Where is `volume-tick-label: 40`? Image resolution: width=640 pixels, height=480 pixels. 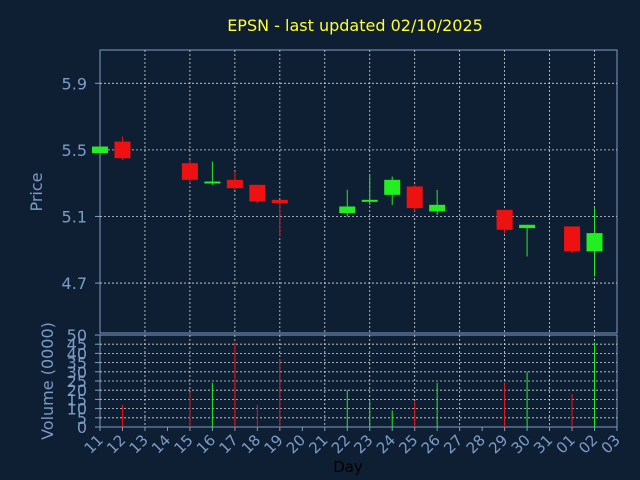 volume-tick-label: 40 is located at coordinates (77, 353).